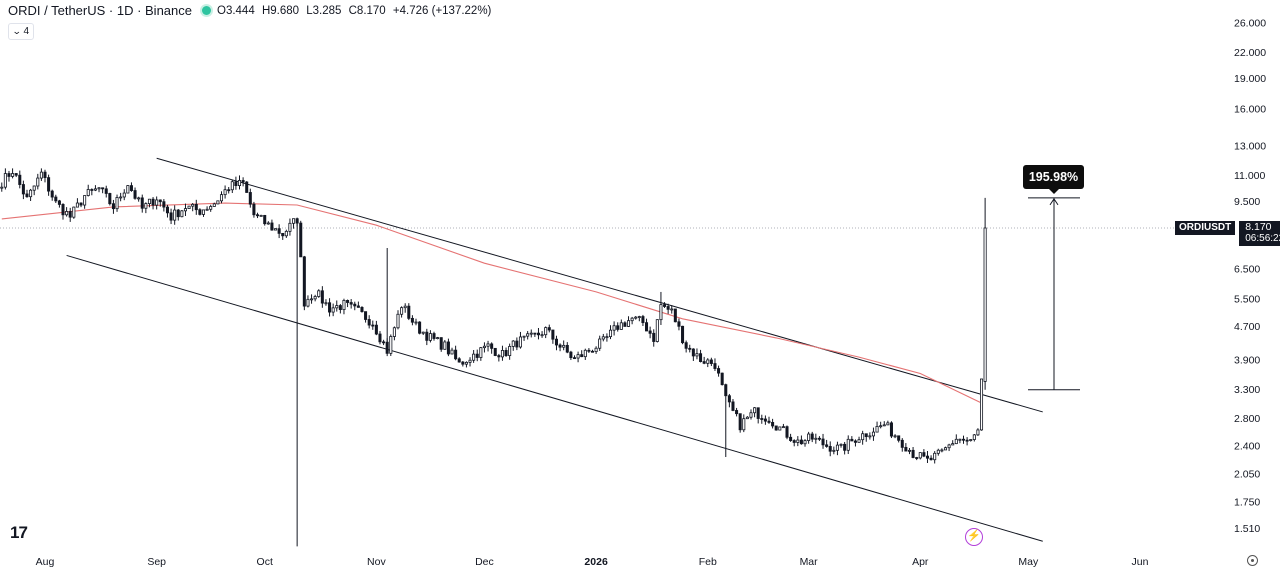  I want to click on settings-icon, so click(1252, 560).